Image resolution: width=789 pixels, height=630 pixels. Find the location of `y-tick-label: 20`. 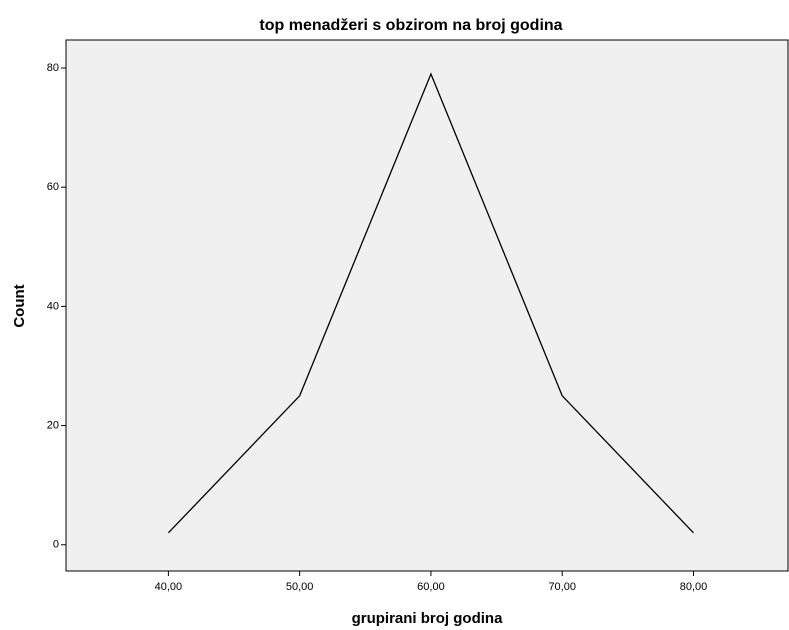

y-tick-label: 20 is located at coordinates (53, 425).